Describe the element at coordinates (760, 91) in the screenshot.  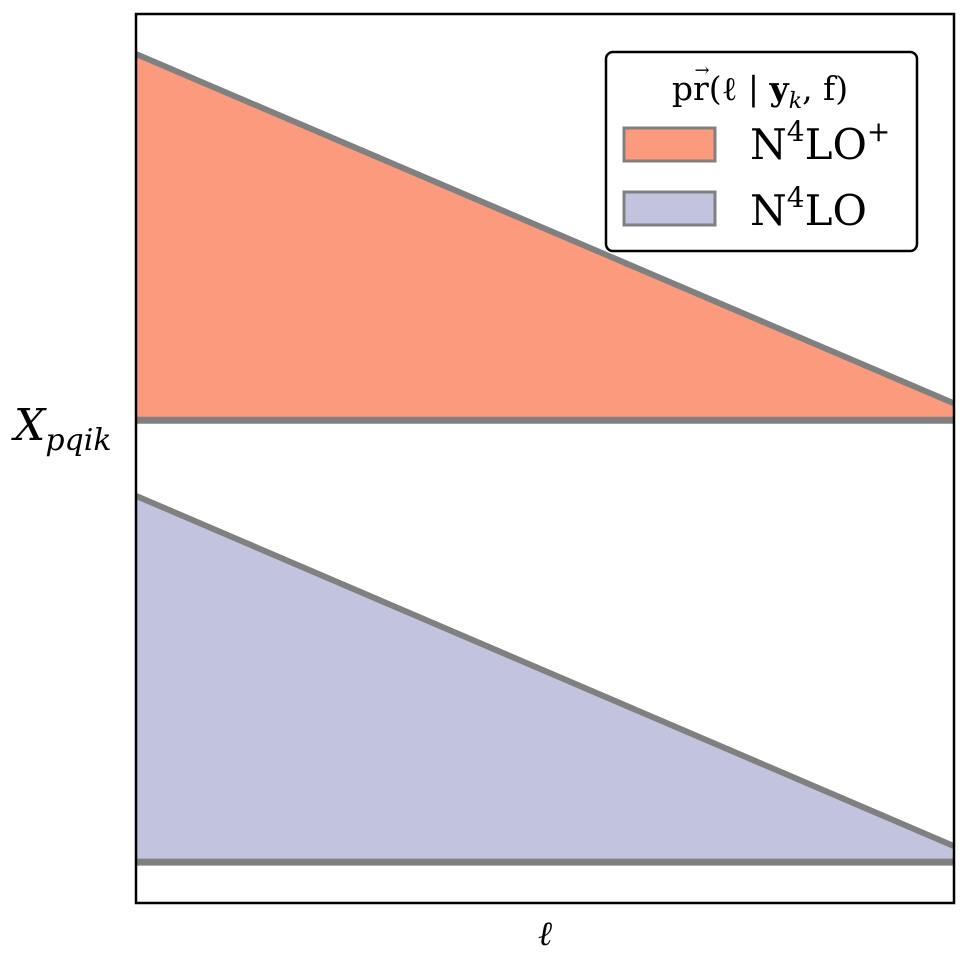
I see `legend-title: pr(ℓ | yk, f)` at that location.